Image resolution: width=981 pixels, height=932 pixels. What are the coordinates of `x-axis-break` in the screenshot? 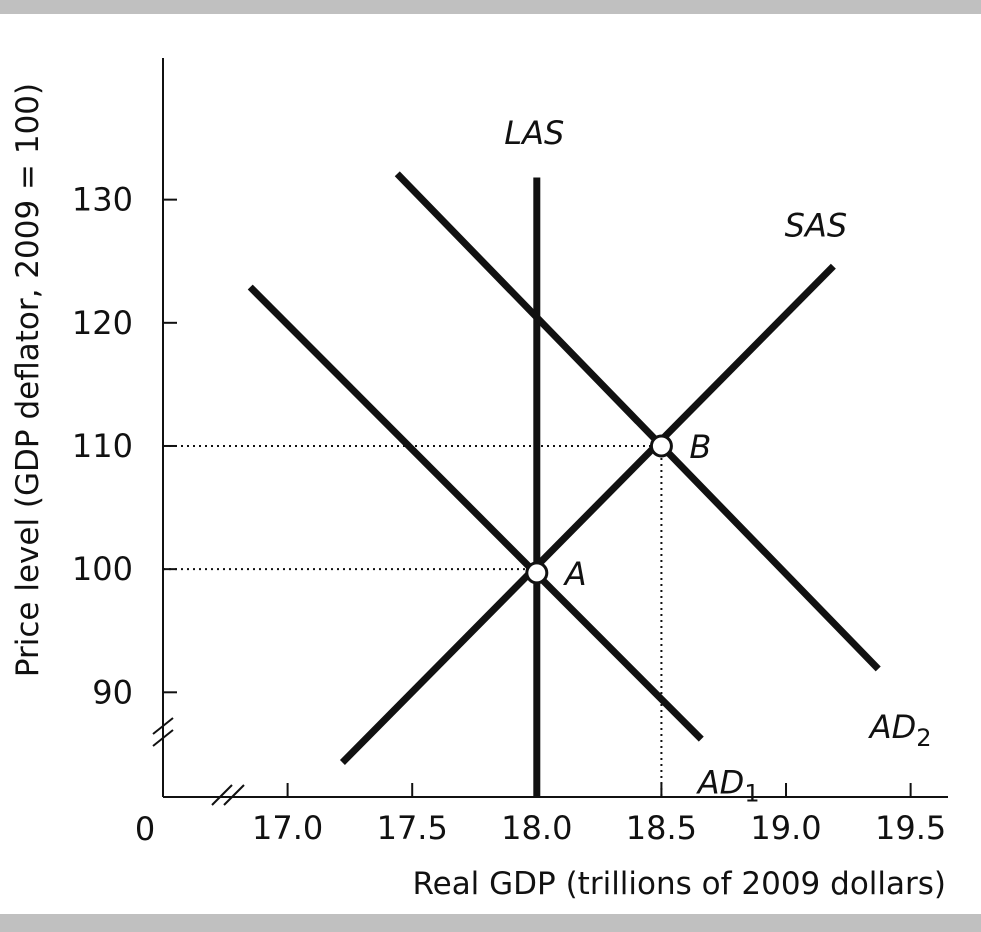 It's located at (228, 795).